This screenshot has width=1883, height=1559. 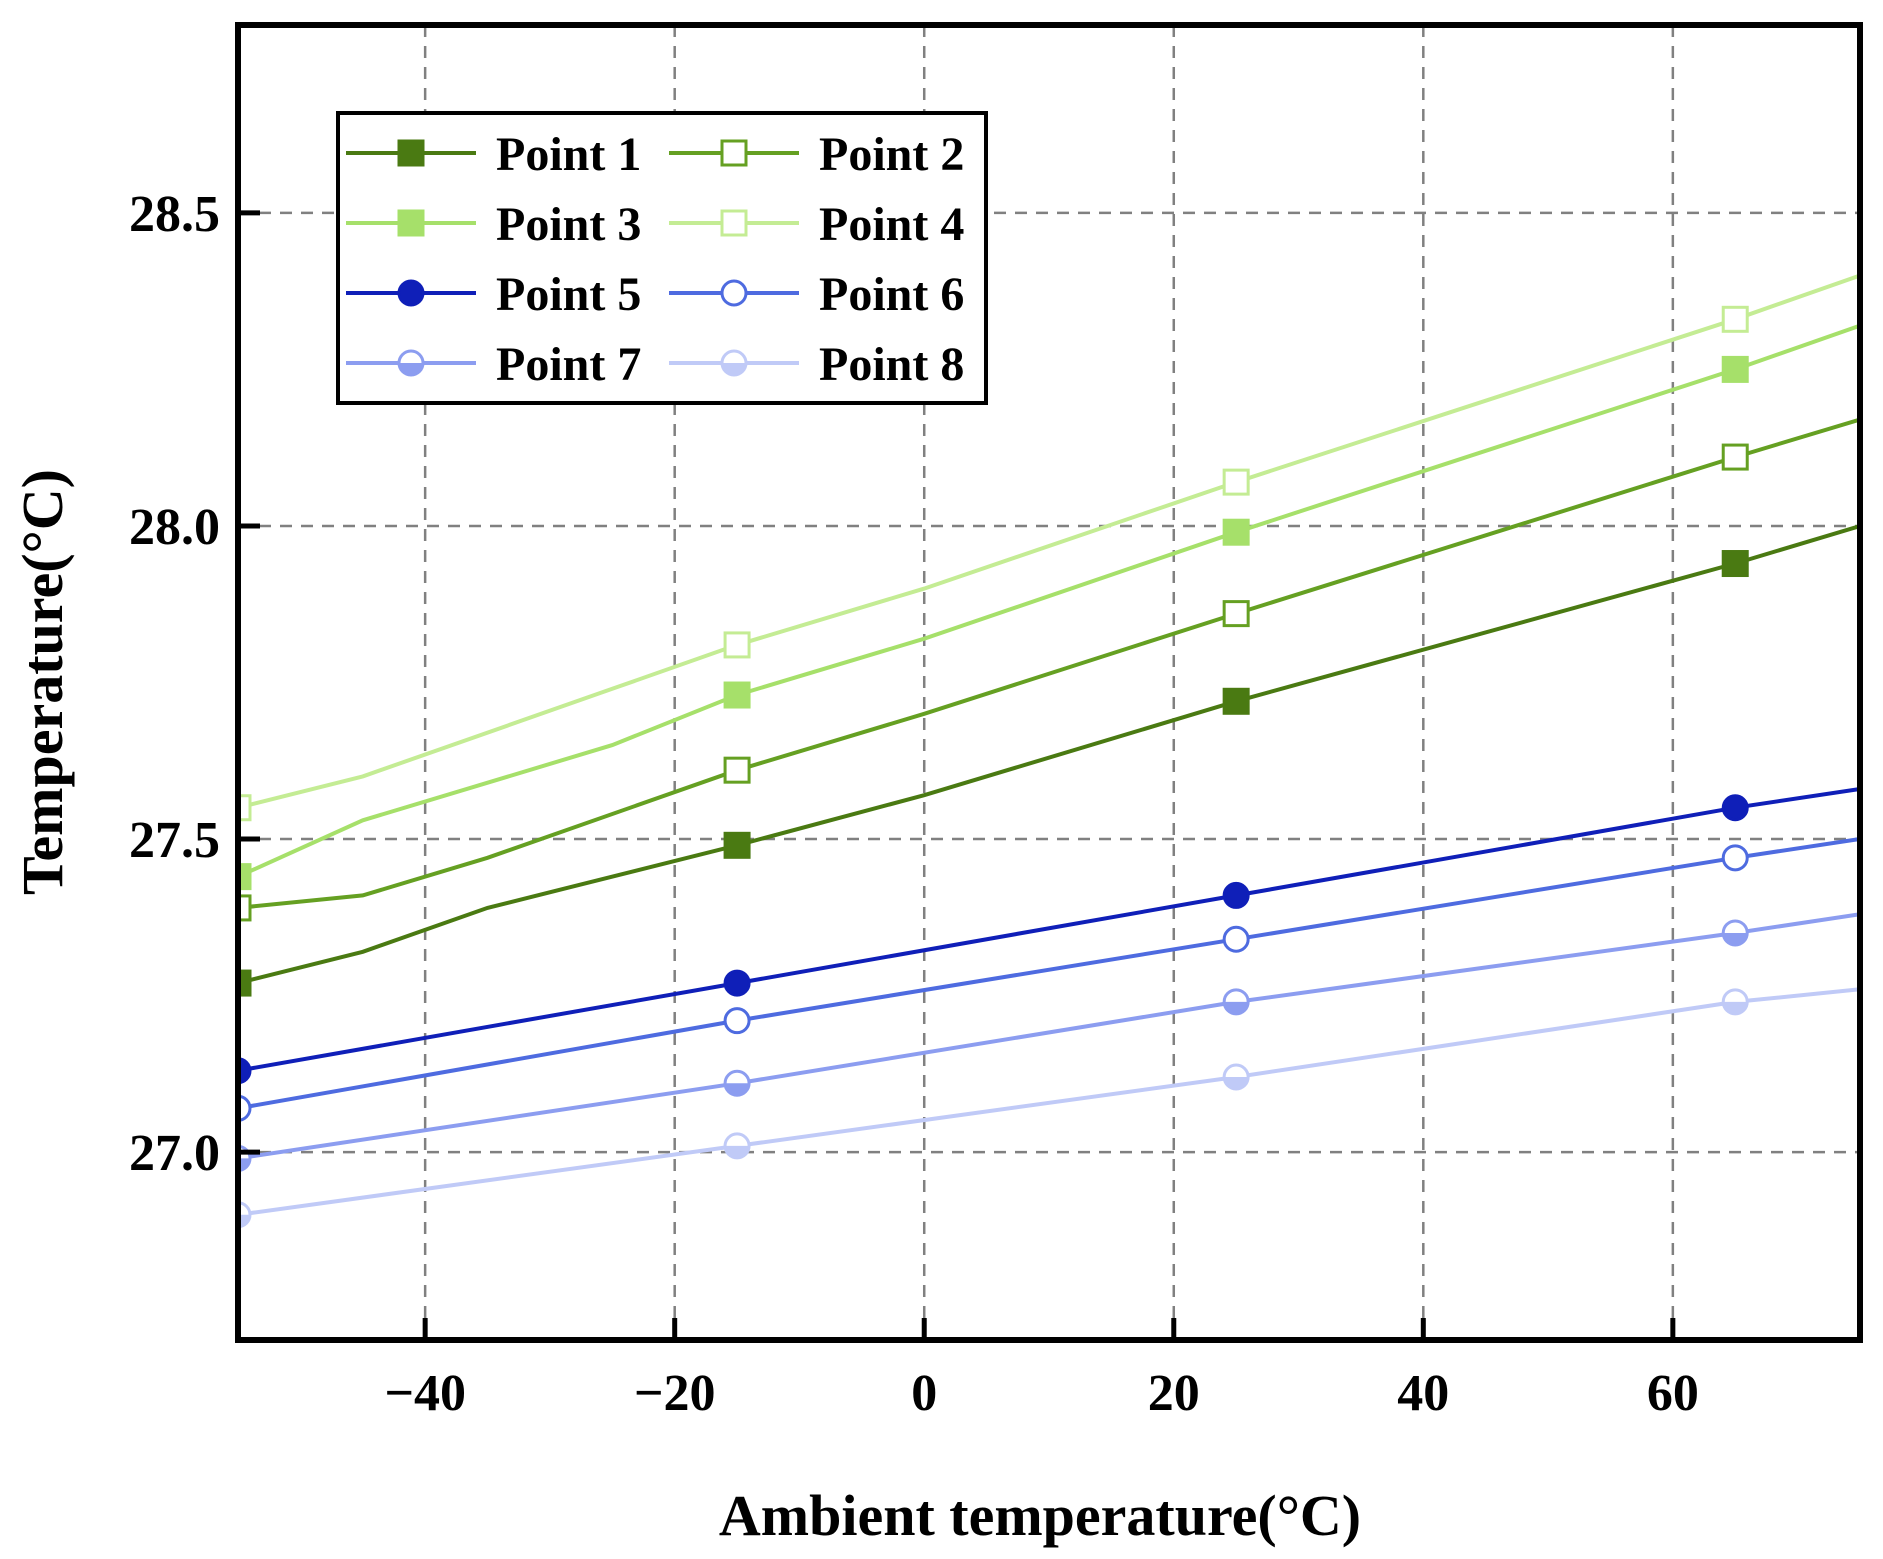 I want to click on y-axis-title: Temperature(°C), so click(x=42, y=682).